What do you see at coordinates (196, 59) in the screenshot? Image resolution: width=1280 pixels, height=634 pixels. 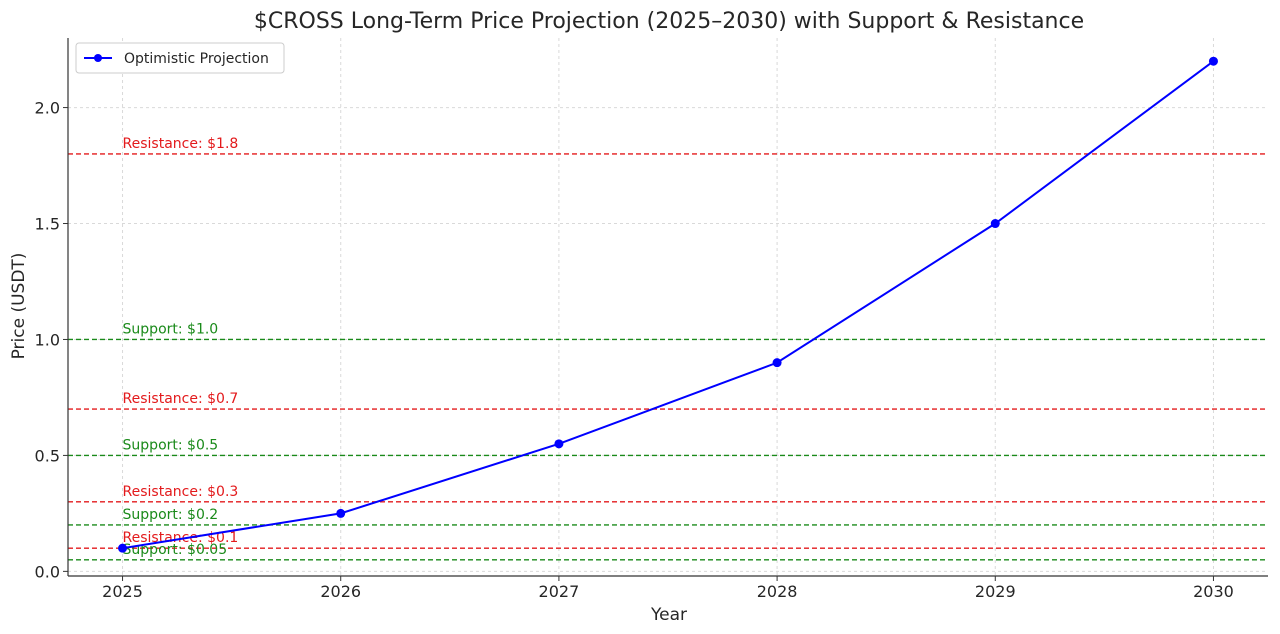 I see `legend-series-label: Optimistic Projection` at bounding box center [196, 59].